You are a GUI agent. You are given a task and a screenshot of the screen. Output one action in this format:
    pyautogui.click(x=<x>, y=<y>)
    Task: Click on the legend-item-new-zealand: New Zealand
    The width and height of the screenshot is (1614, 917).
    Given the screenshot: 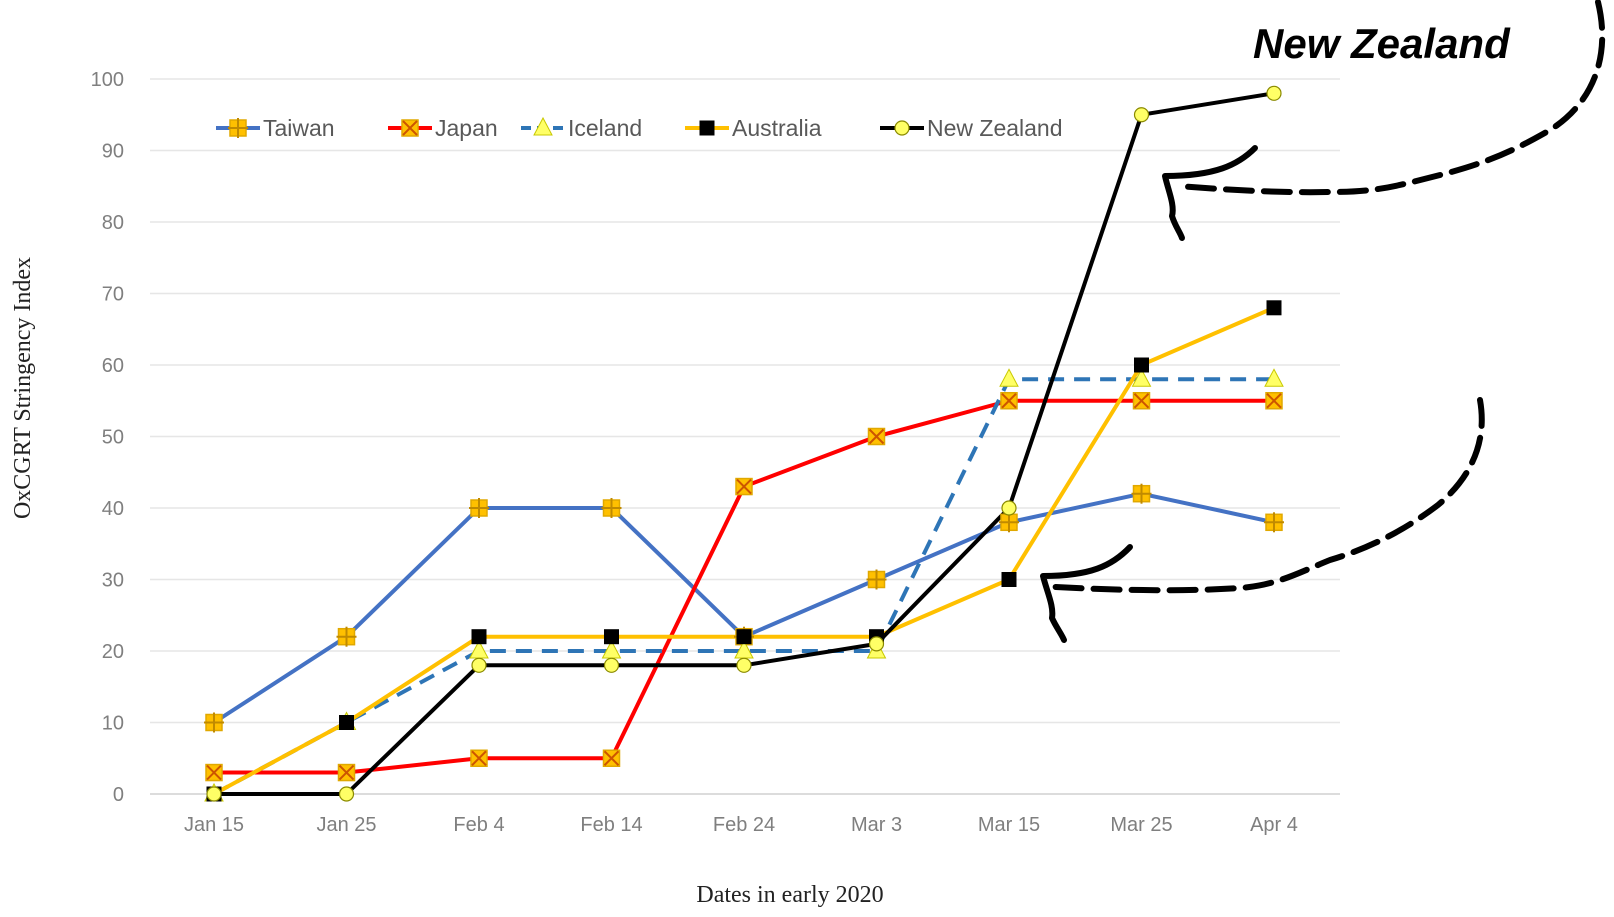 What is the action you would take?
    pyautogui.click(x=971, y=128)
    